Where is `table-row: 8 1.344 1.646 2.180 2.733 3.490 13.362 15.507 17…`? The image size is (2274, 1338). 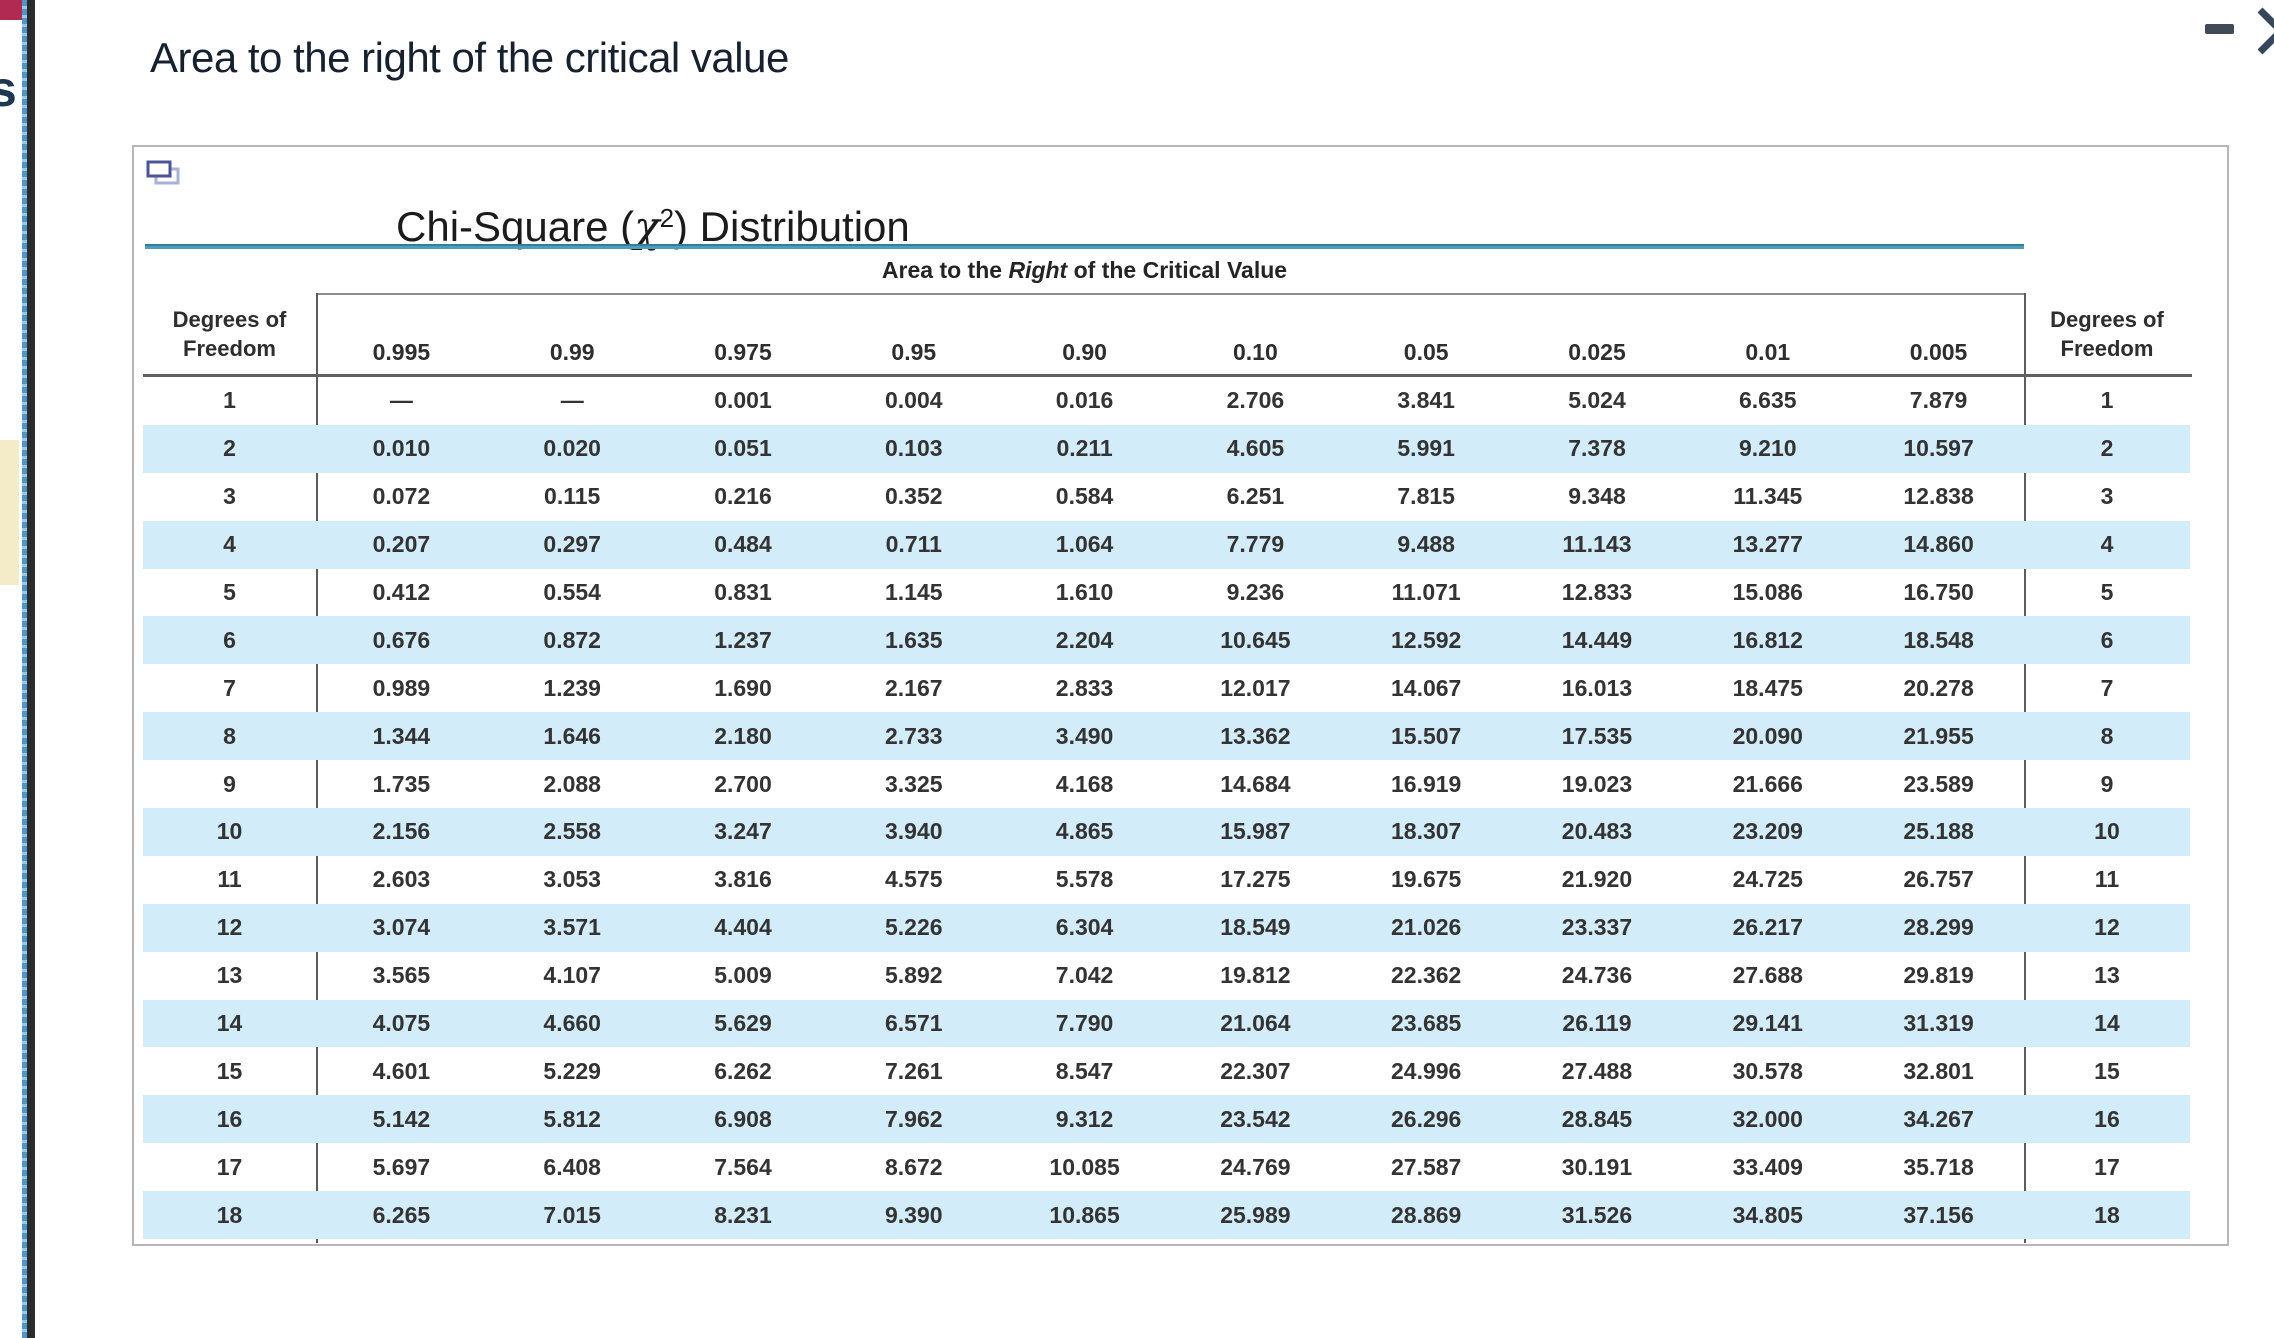 table-row: 8 1.344 1.646 2.180 2.733 3.490 13.362 15.507 17… is located at coordinates (1166, 736).